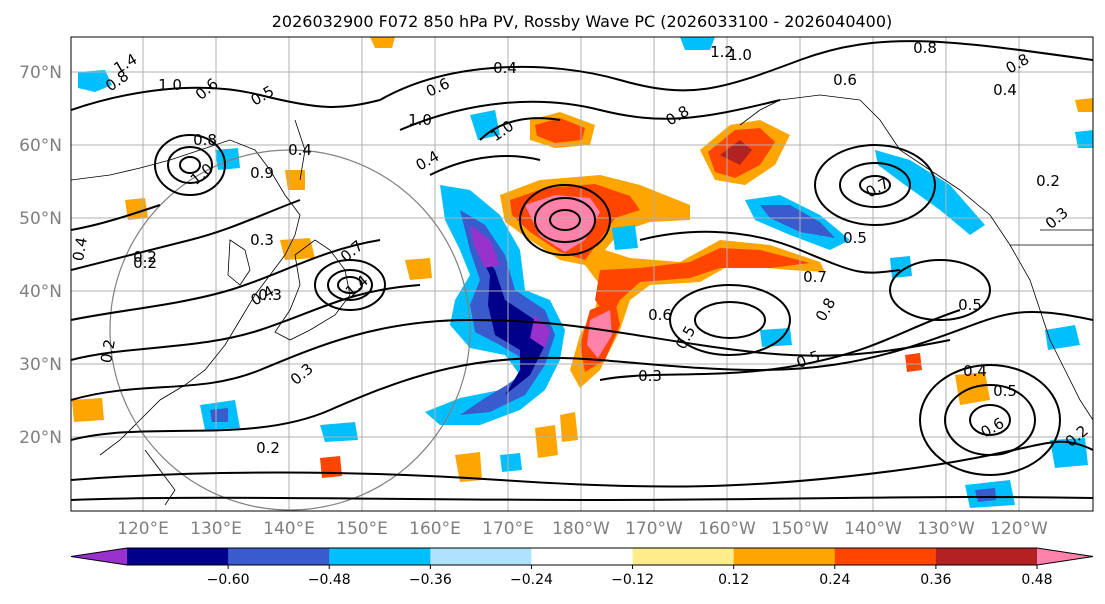 This screenshot has width=1105, height=604. Describe the element at coordinates (800, 529) in the screenshot. I see `lon-label-150w: 150°W` at that location.